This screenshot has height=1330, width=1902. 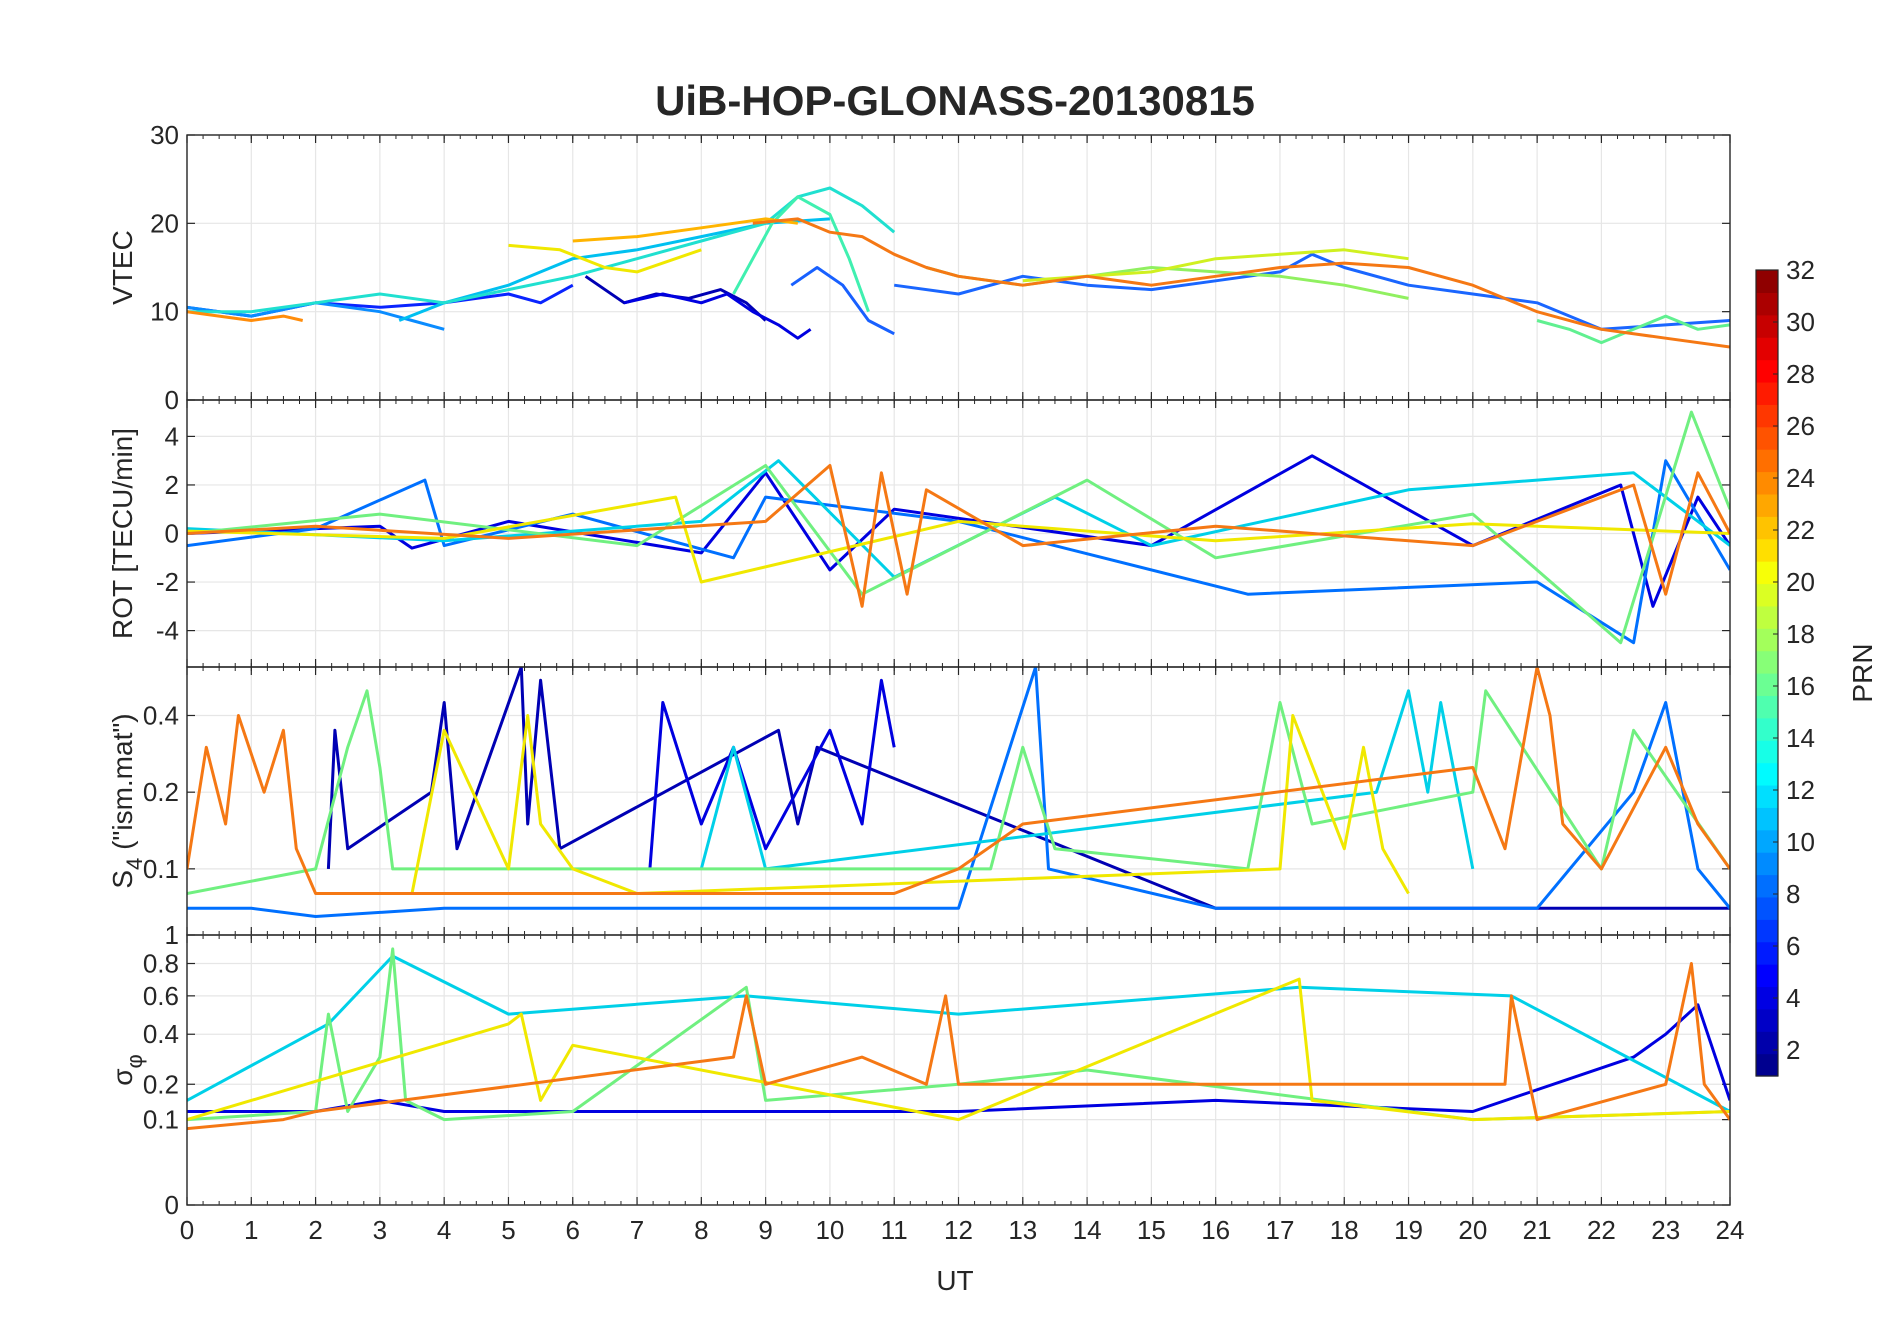 I want to click on y-tick-label: 0.4, so click(x=161, y=715).